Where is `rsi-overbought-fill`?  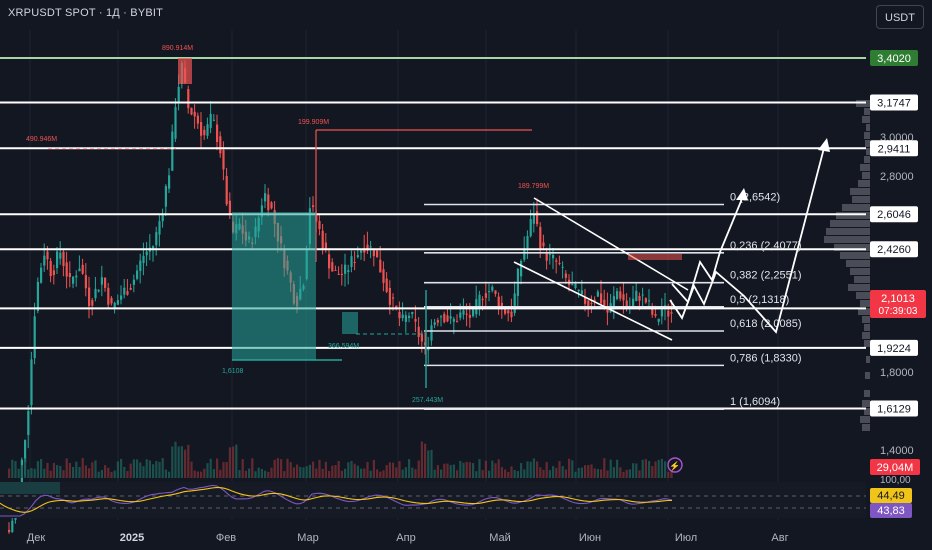
rsi-overbought-fill is located at coordinates (30, 488).